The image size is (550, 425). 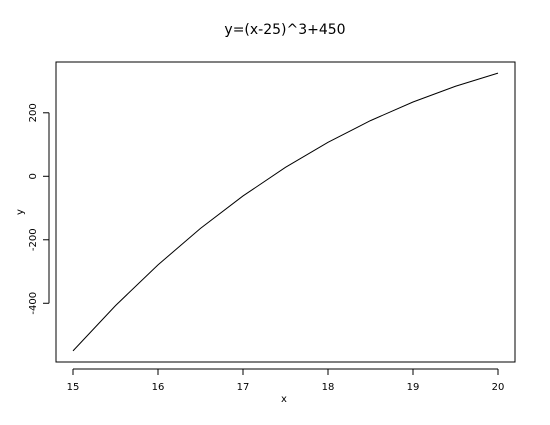 I want to click on y-axis-label: y, so click(x=20, y=212).